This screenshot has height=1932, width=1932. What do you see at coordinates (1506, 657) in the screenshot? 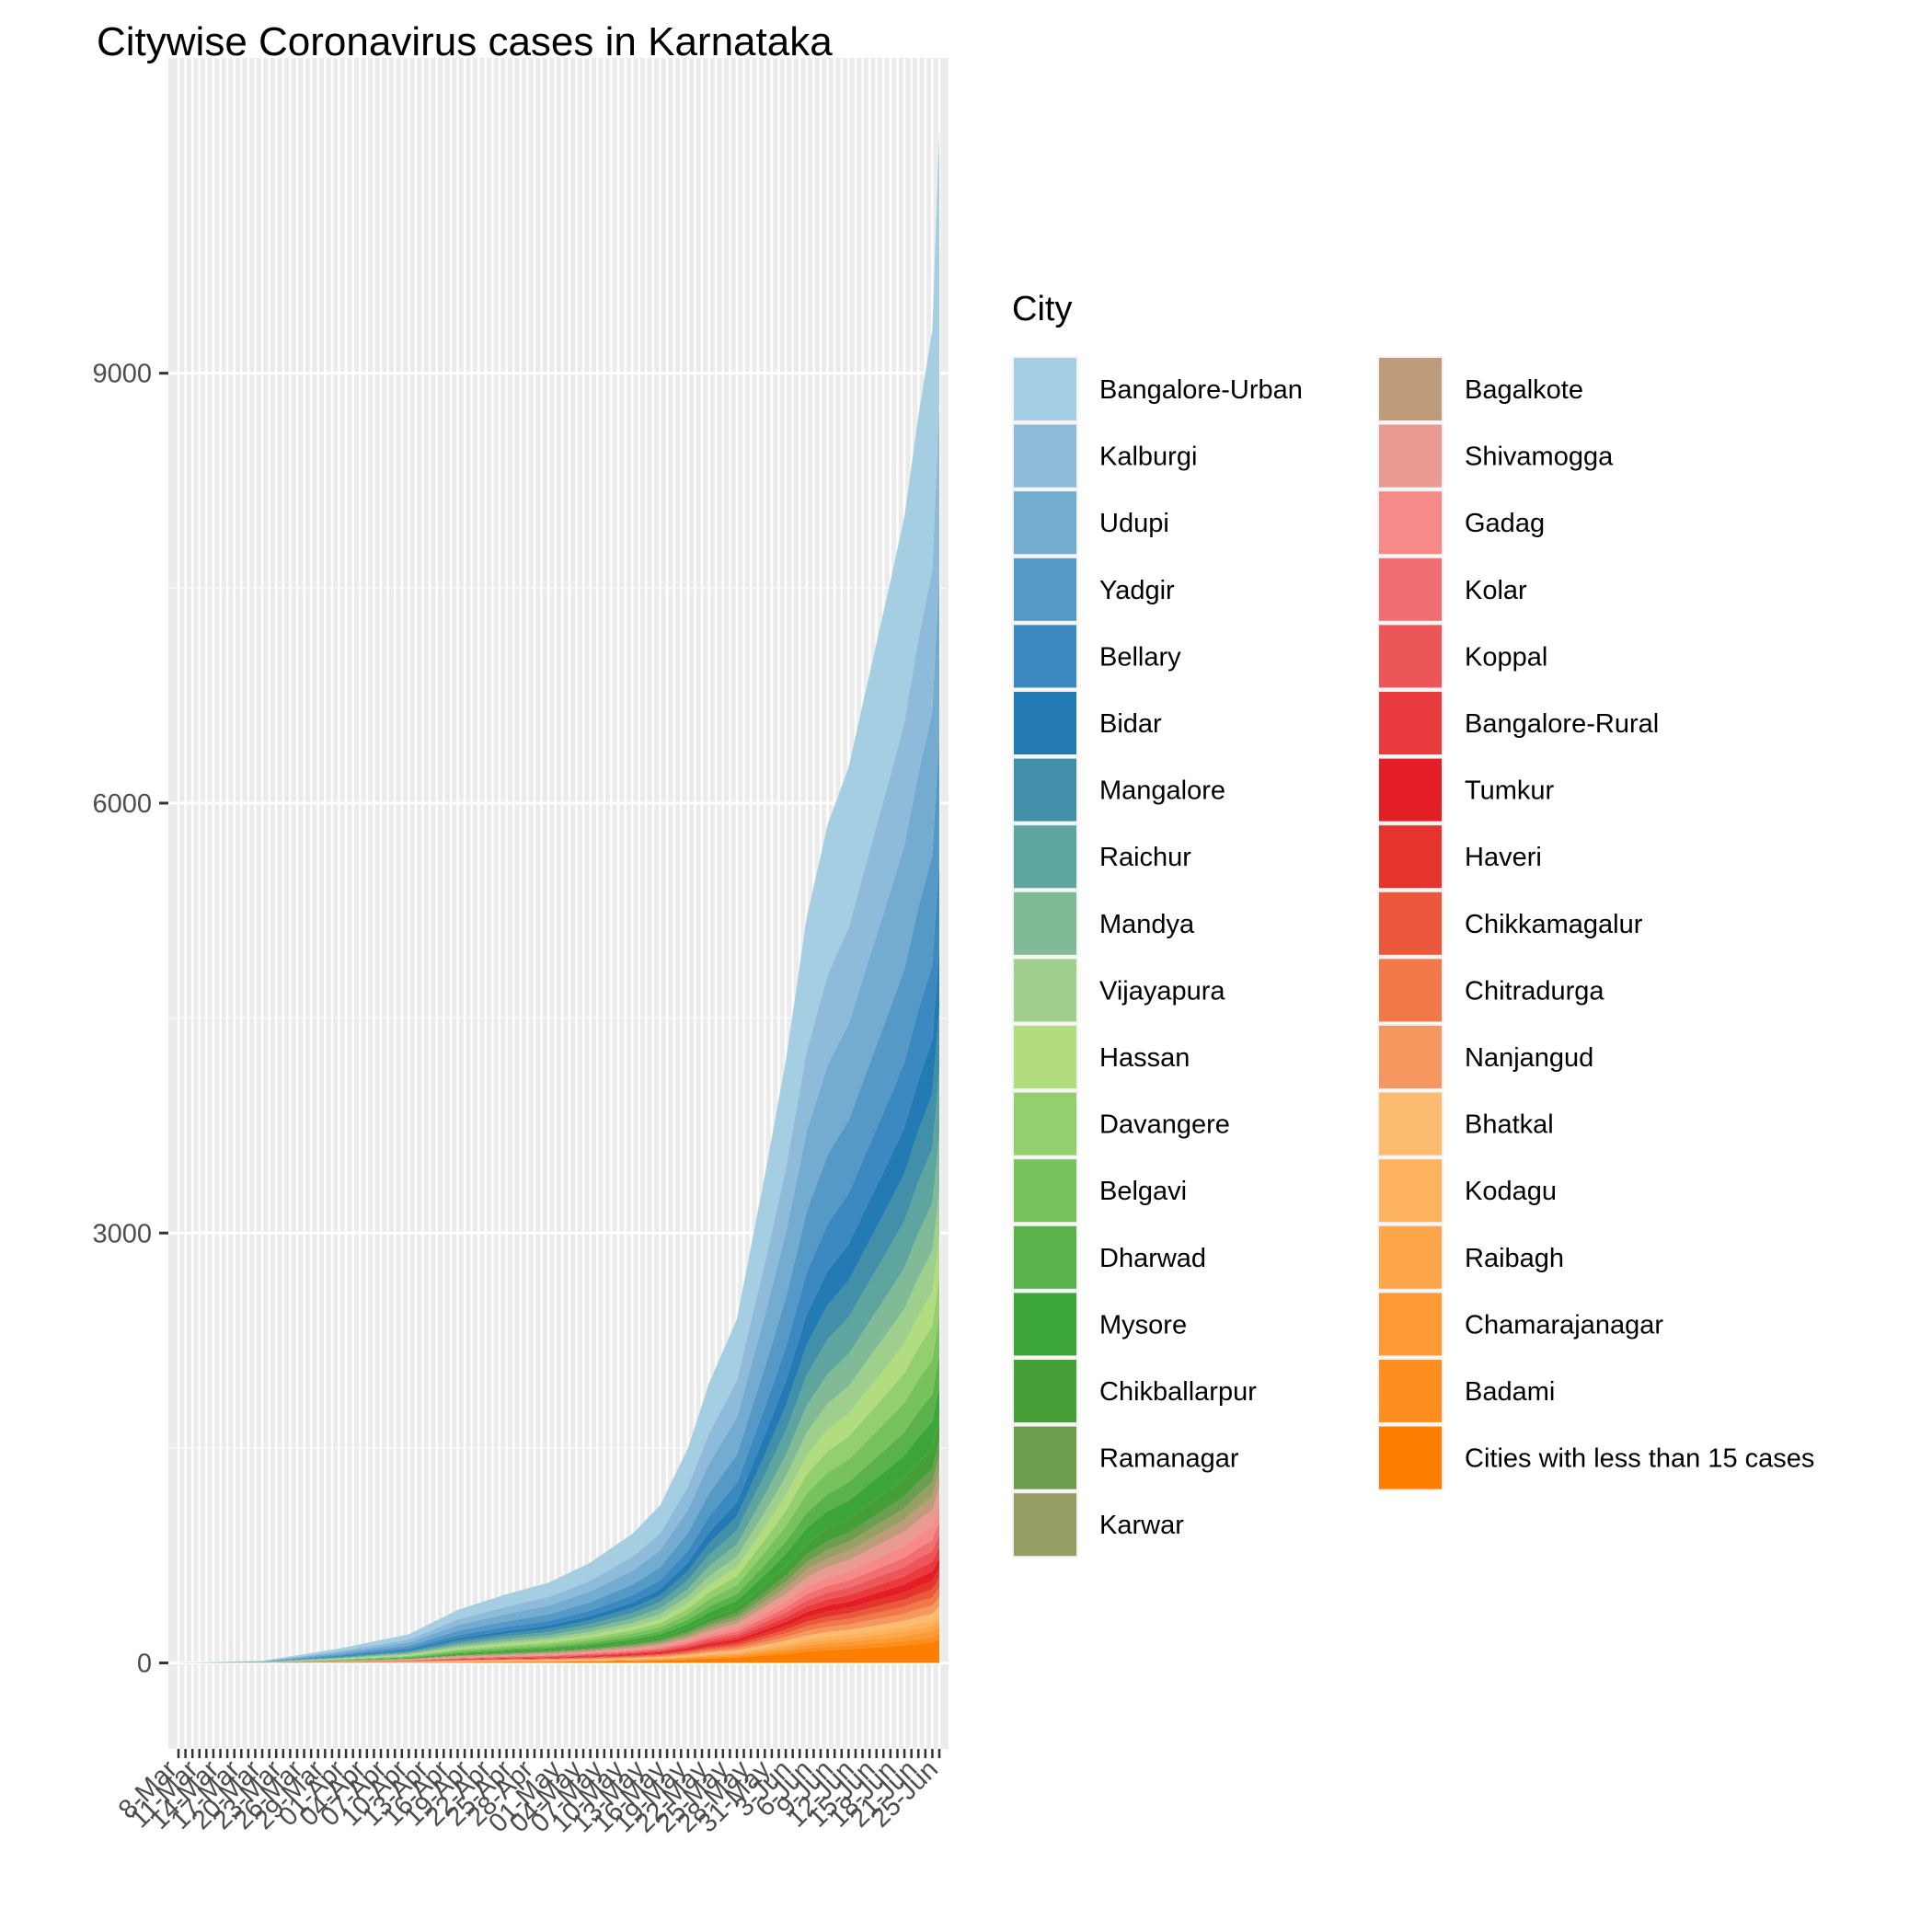
I see `legend-label: Koppal` at bounding box center [1506, 657].